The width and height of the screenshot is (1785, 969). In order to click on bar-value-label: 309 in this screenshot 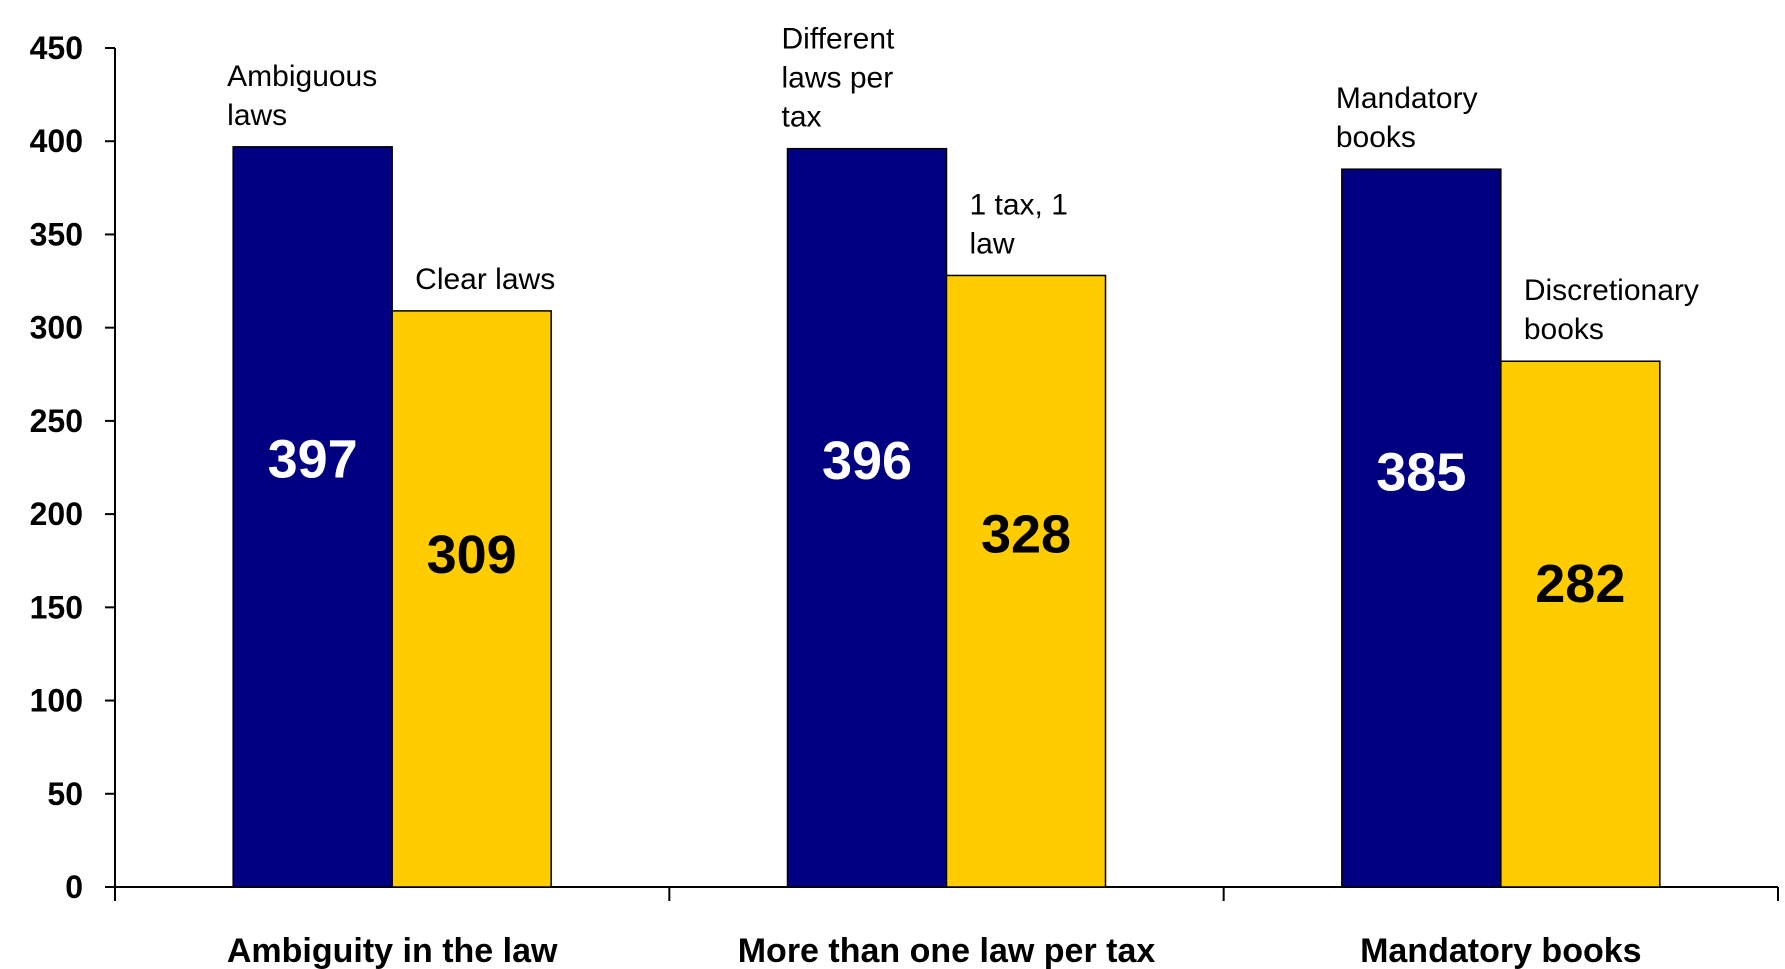, I will do `click(472, 555)`.